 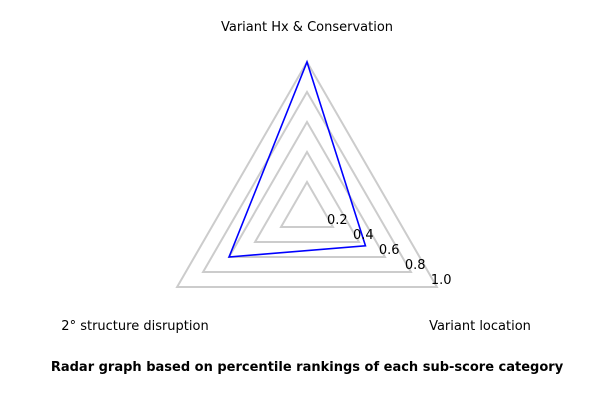 I want to click on axis-label-left: 2° structure disruption, so click(x=134, y=326).